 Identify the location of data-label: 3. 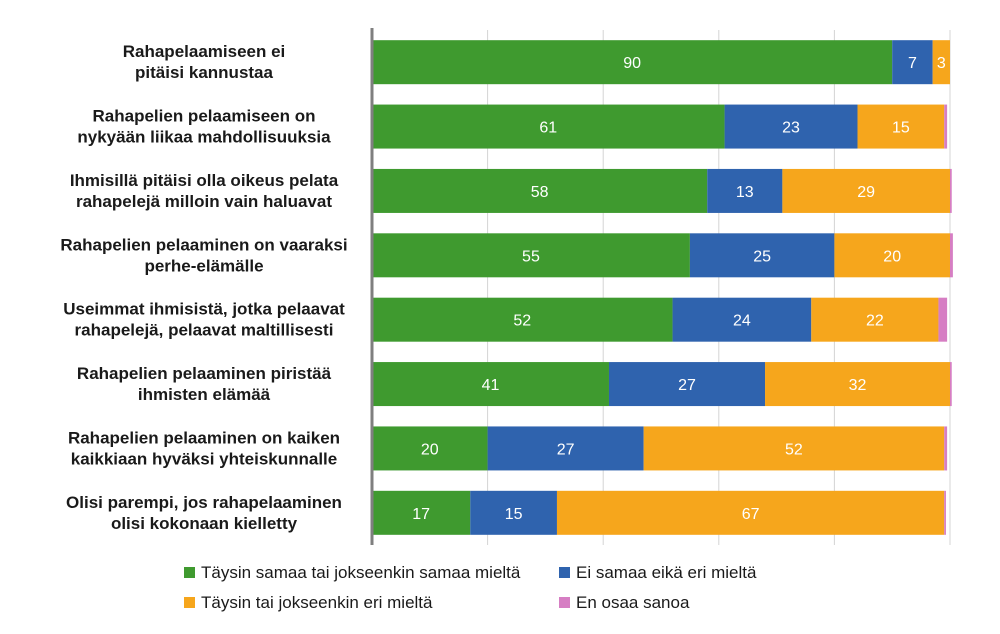
(941, 63).